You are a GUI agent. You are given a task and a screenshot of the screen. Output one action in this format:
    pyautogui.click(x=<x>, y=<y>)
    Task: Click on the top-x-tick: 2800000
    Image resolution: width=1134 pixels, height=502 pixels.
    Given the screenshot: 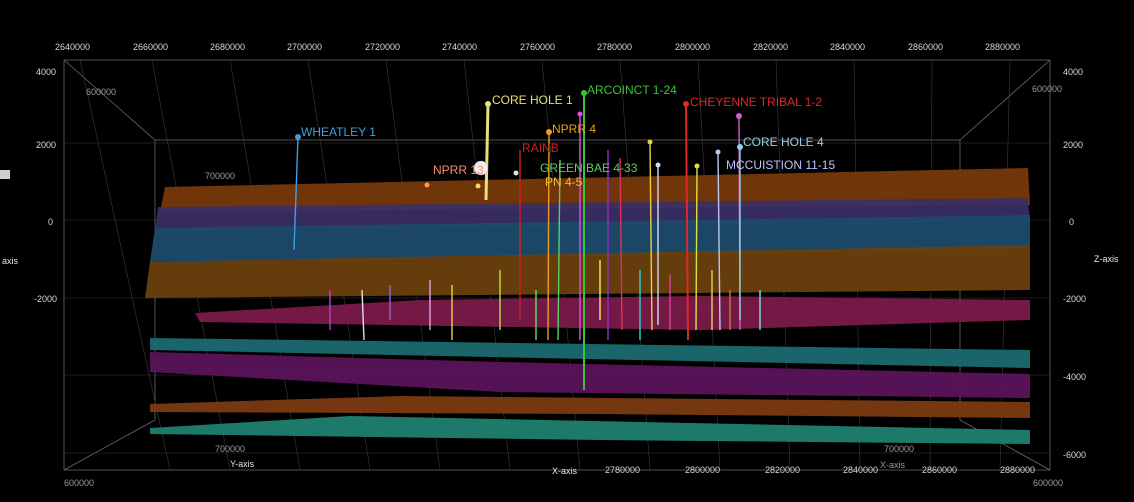 What is the action you would take?
    pyautogui.click(x=692, y=47)
    